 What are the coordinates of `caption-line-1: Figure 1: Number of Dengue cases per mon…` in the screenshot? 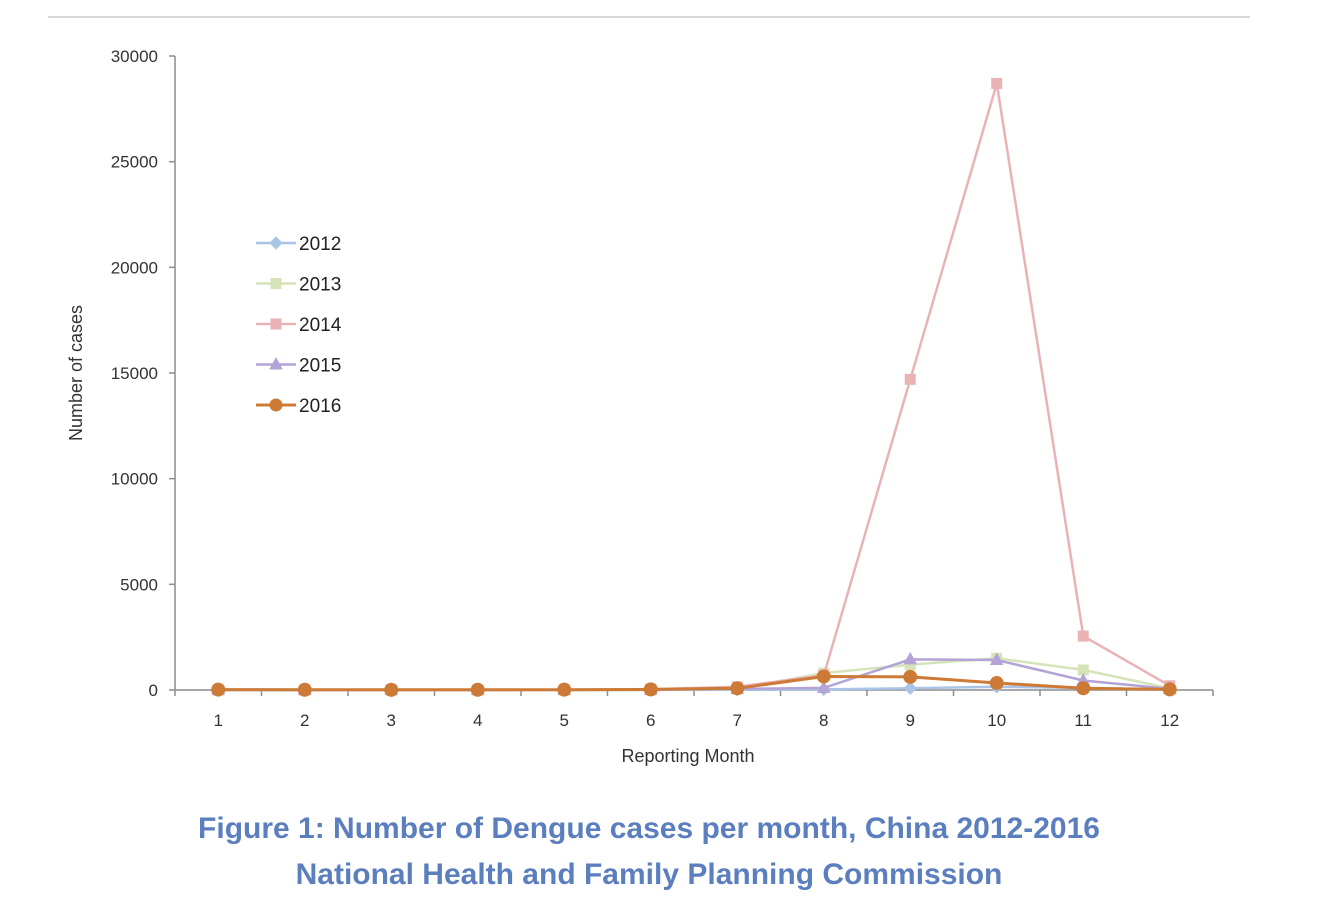 It's located at (649, 828).